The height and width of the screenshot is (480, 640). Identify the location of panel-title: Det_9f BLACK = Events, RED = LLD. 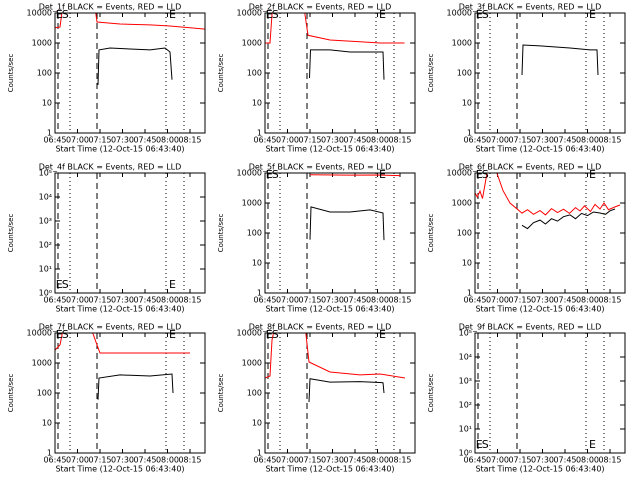
(530, 327).